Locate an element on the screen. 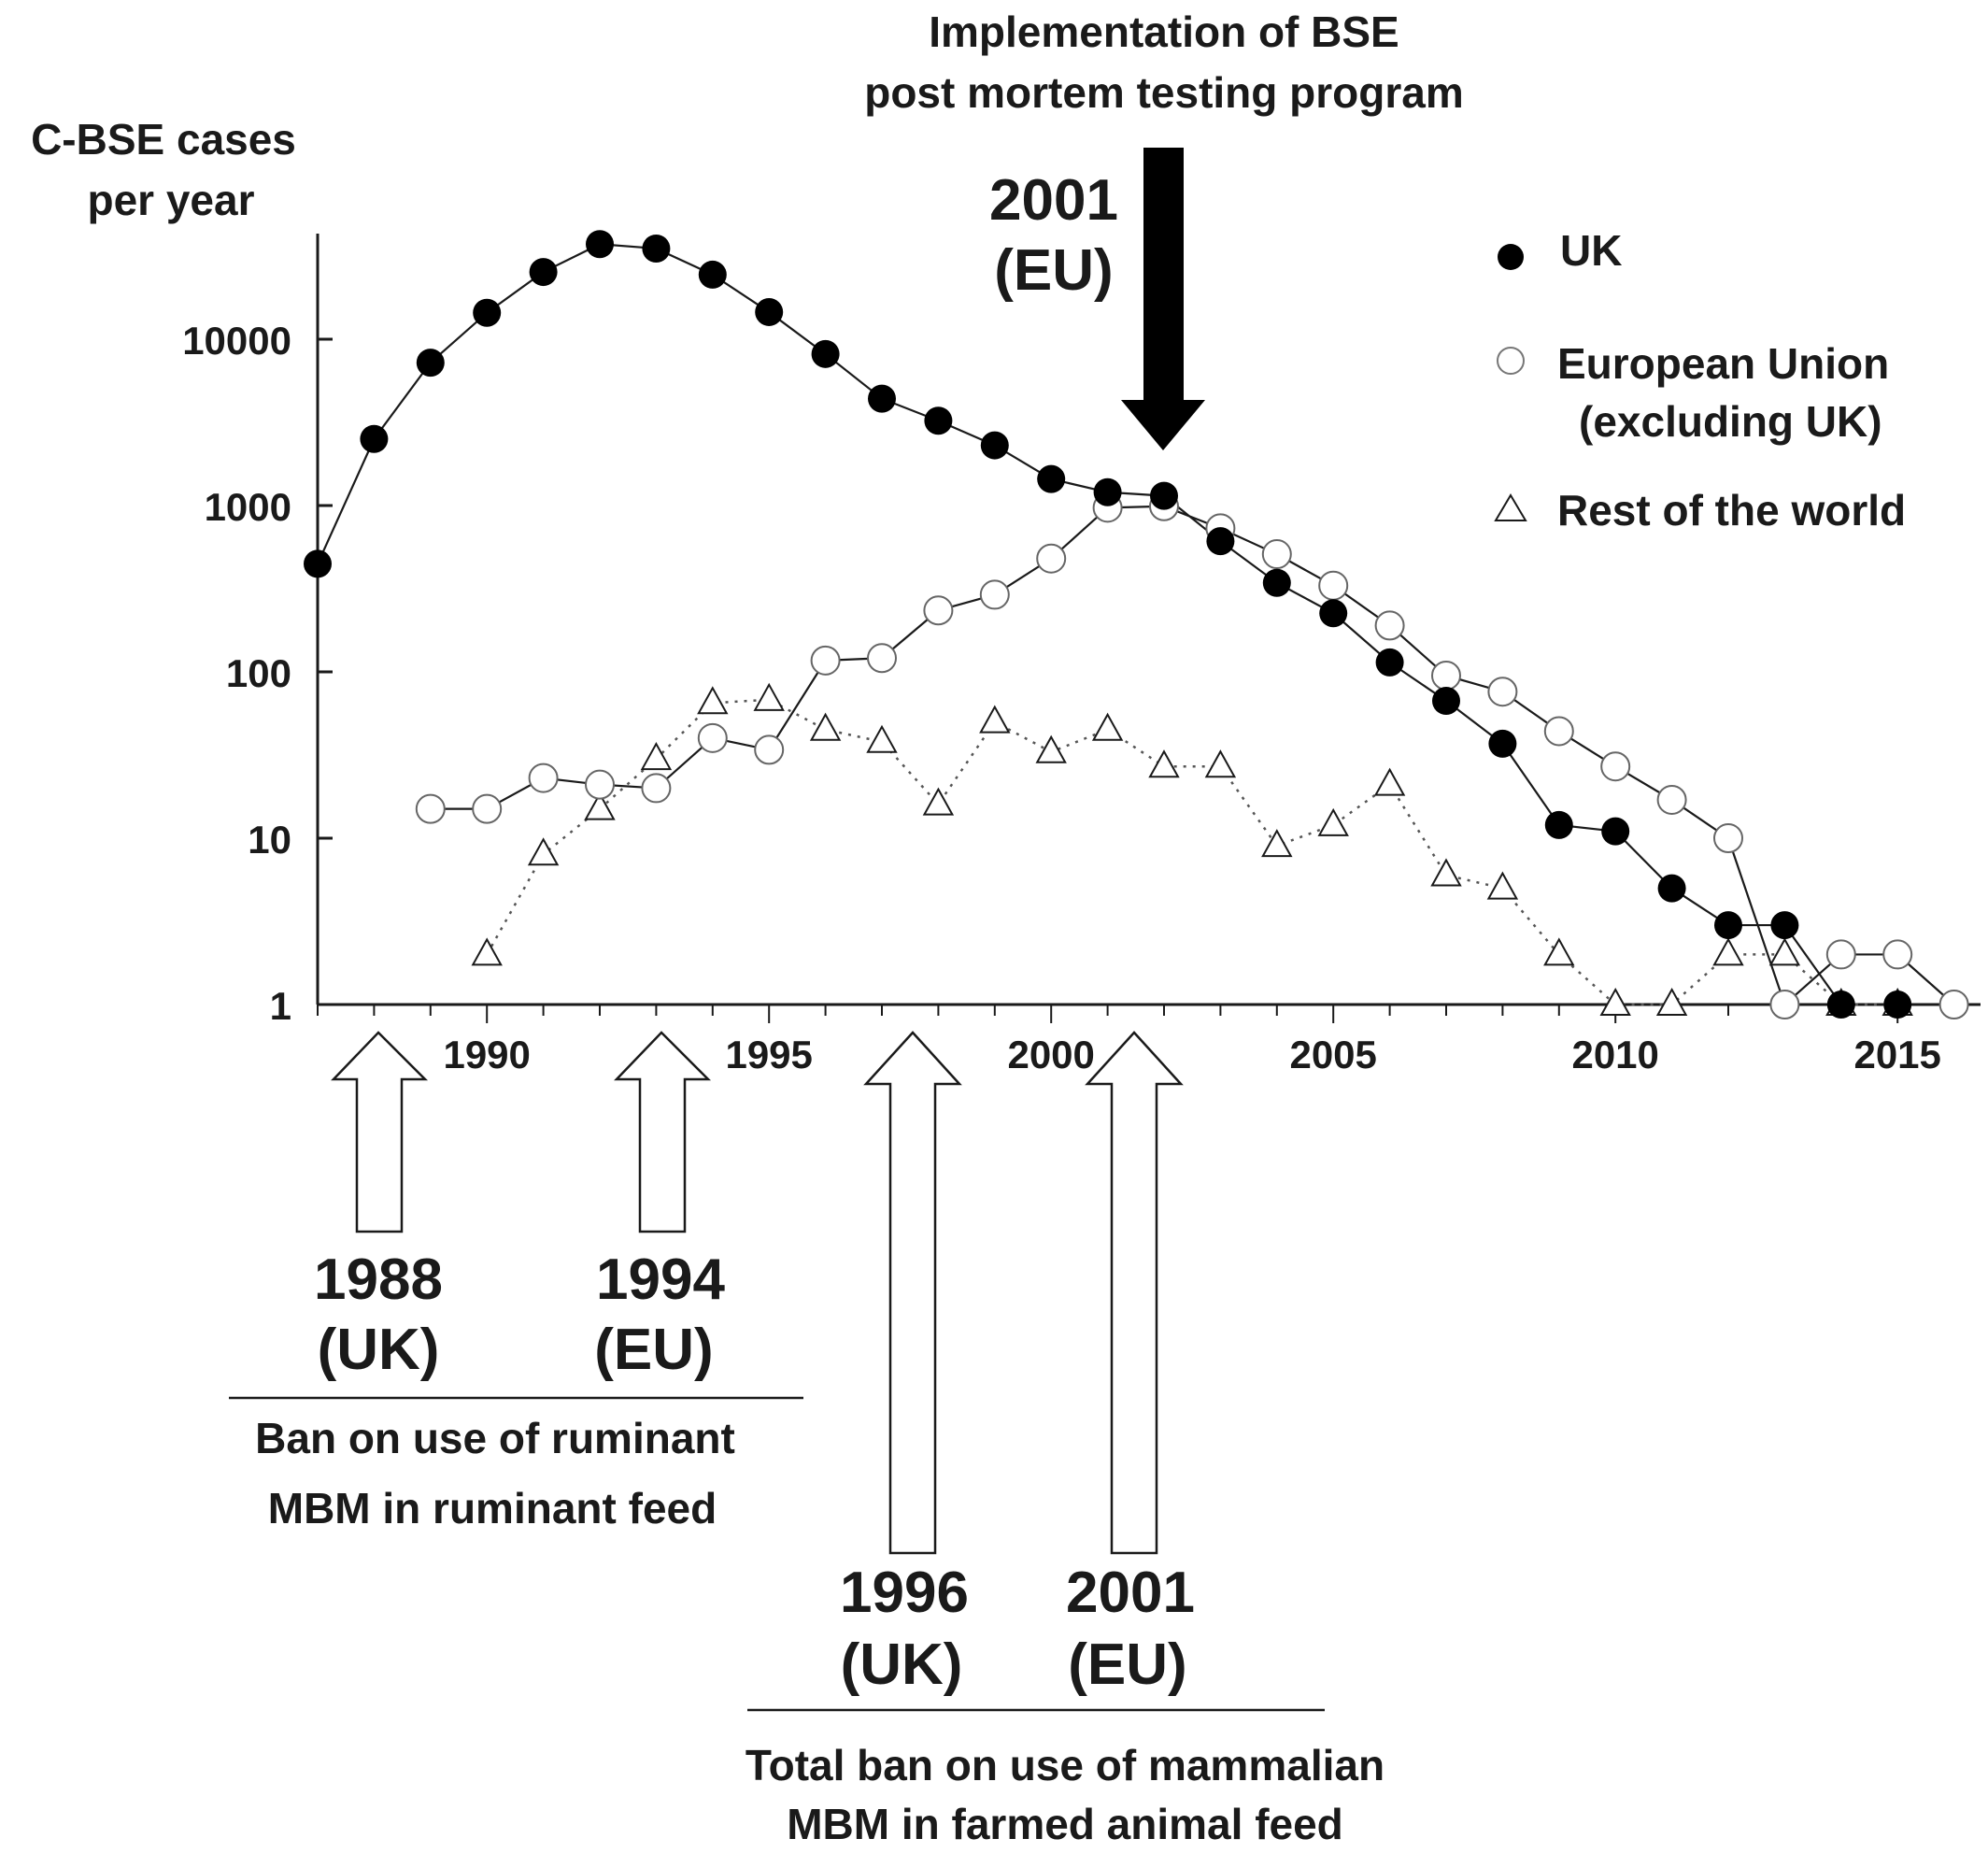 The width and height of the screenshot is (1988, 1853). y-axis-title-line-1: C-BSE cases is located at coordinates (163, 139).